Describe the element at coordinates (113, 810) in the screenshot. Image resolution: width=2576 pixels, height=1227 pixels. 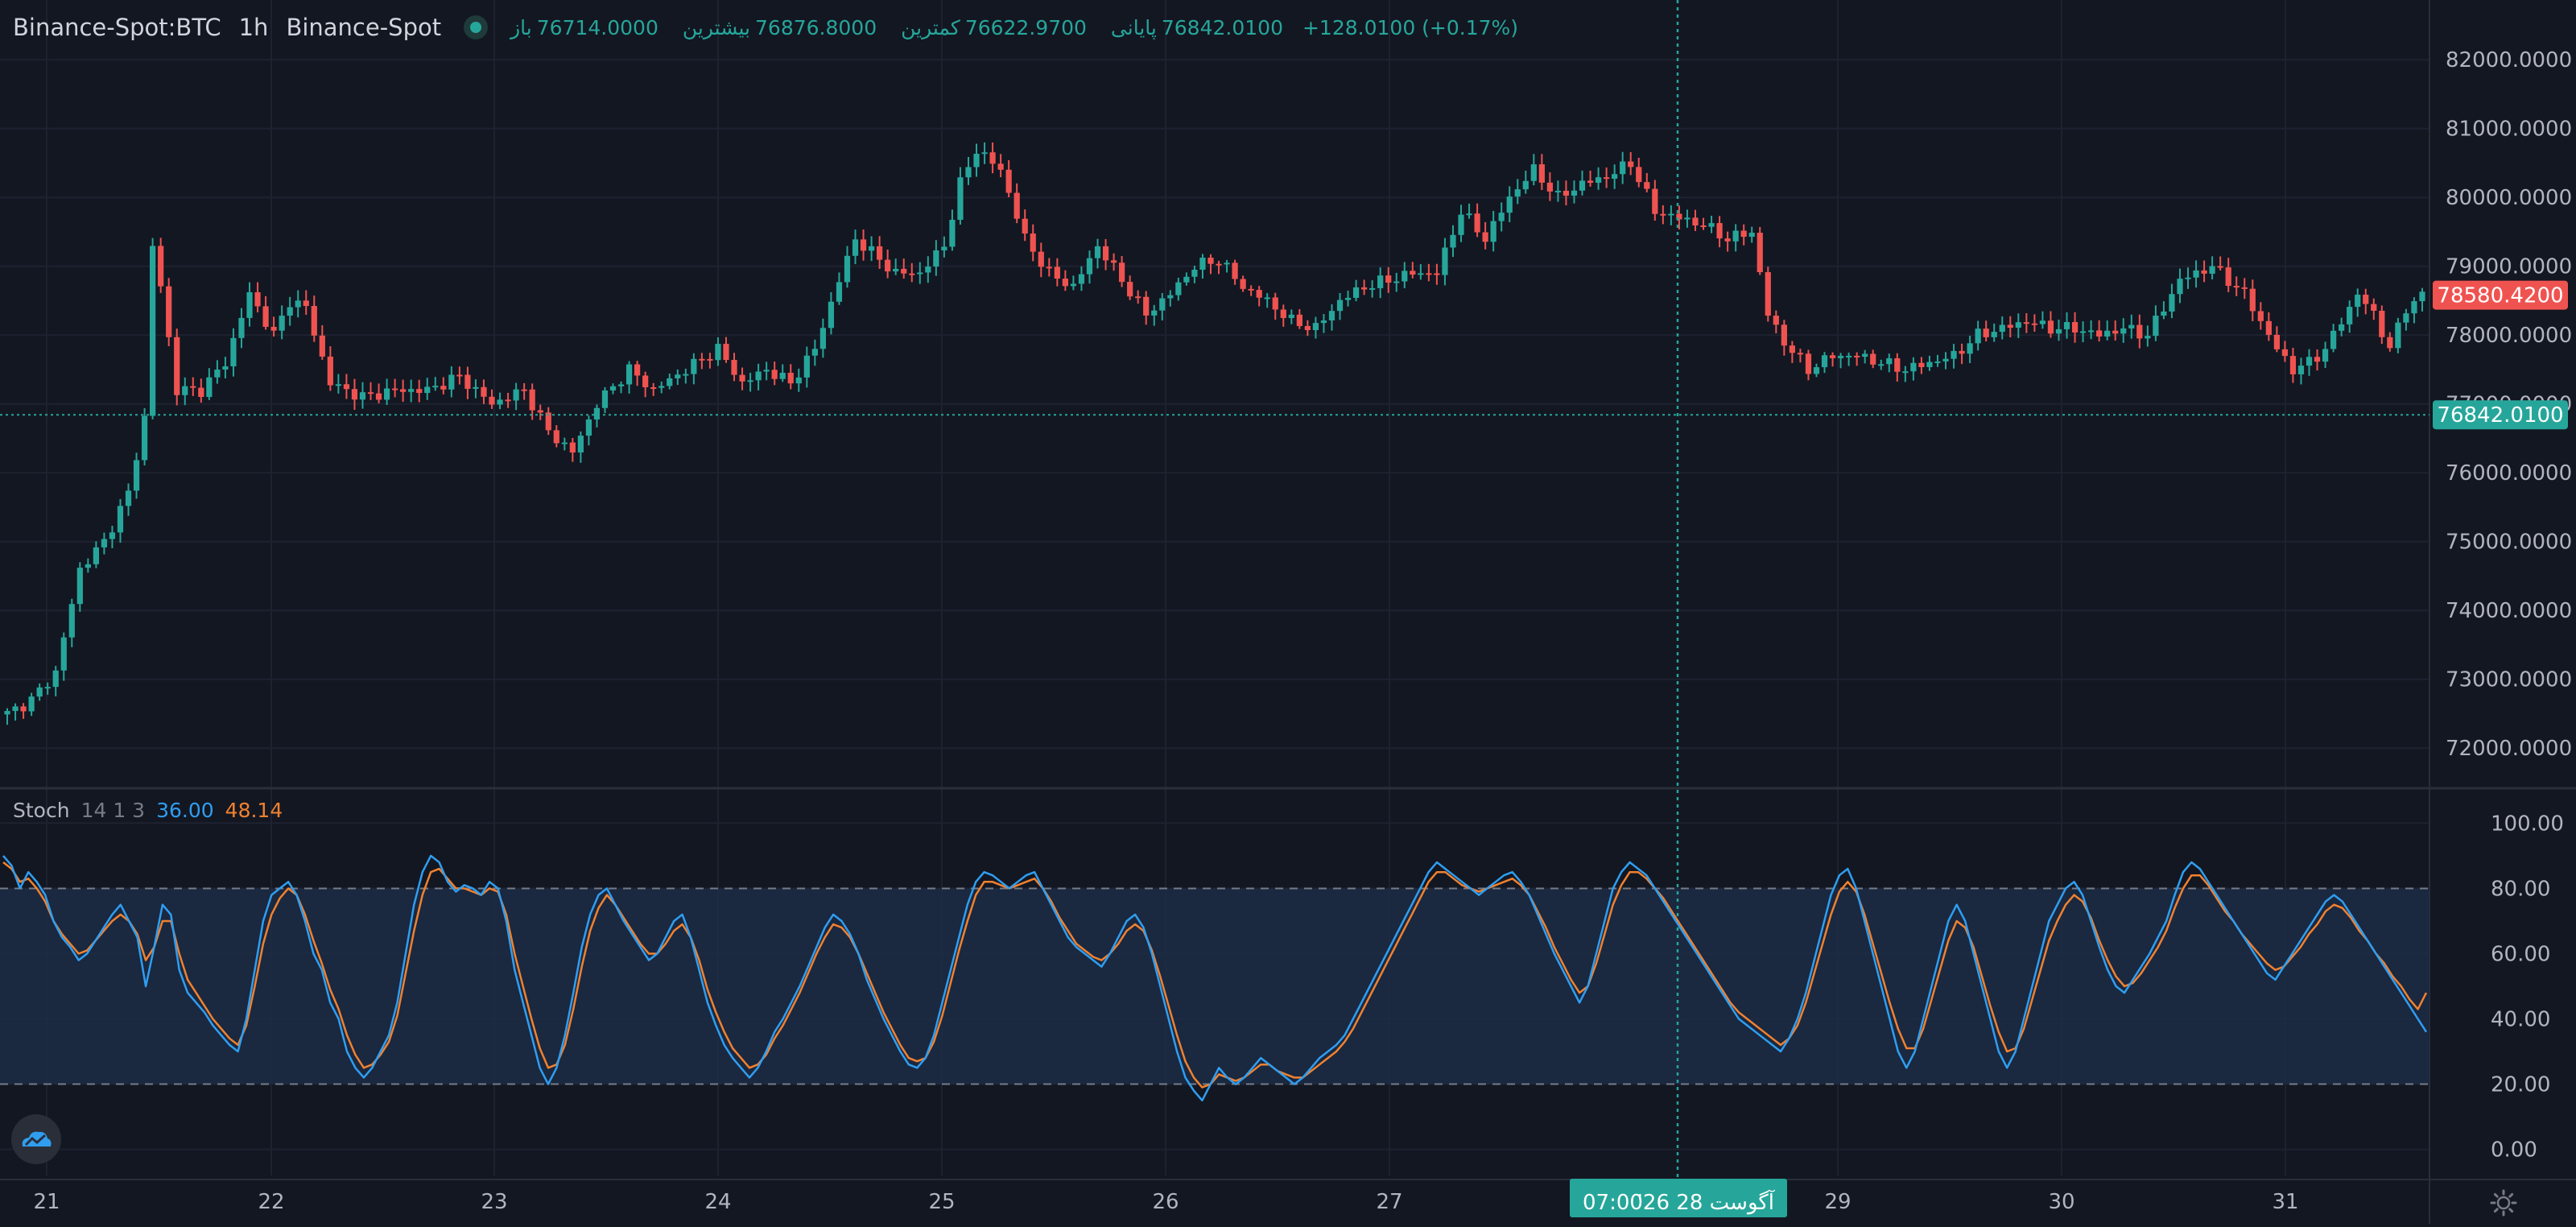
I see `stoch-params: 14 1 3` at that location.